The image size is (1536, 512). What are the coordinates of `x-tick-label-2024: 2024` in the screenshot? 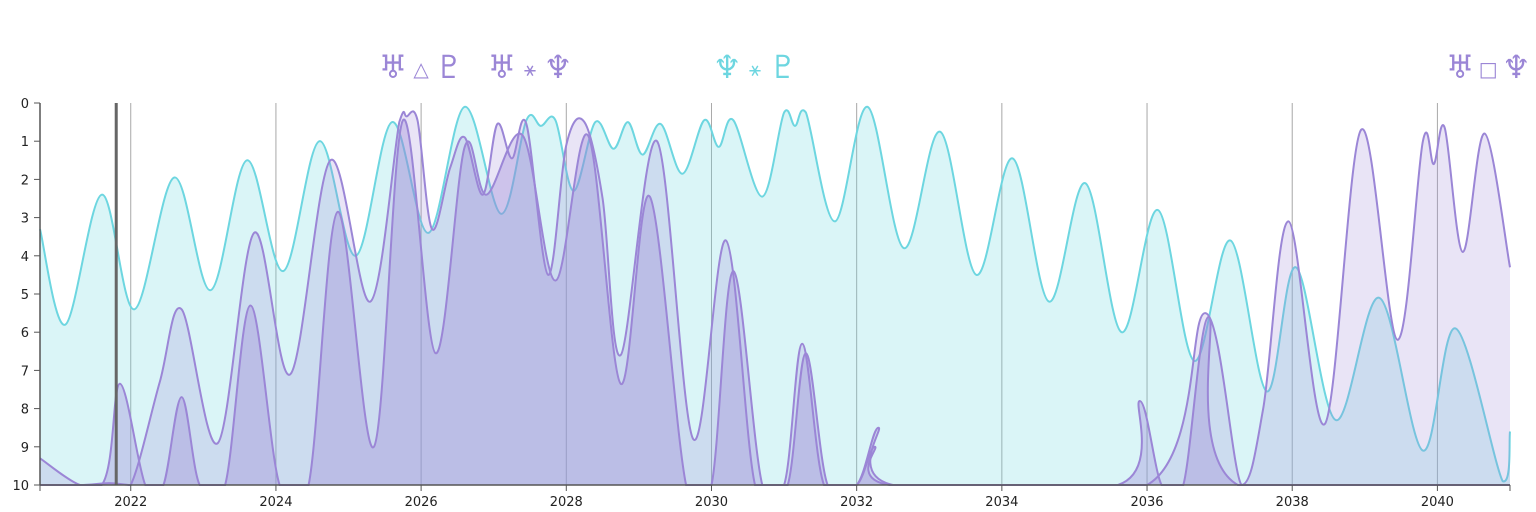 It's located at (275, 502).